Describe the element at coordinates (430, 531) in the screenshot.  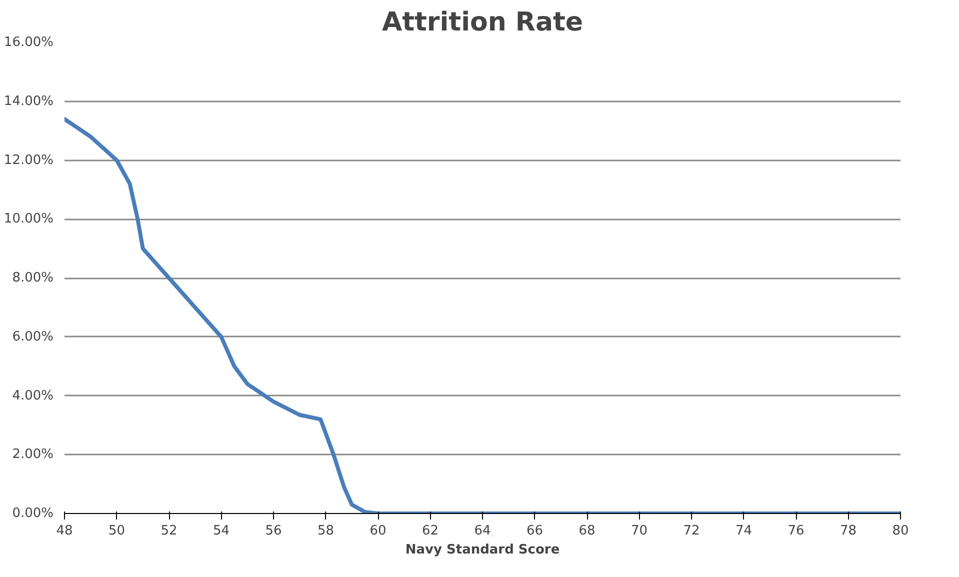
I see `x-tick-label: 62` at that location.